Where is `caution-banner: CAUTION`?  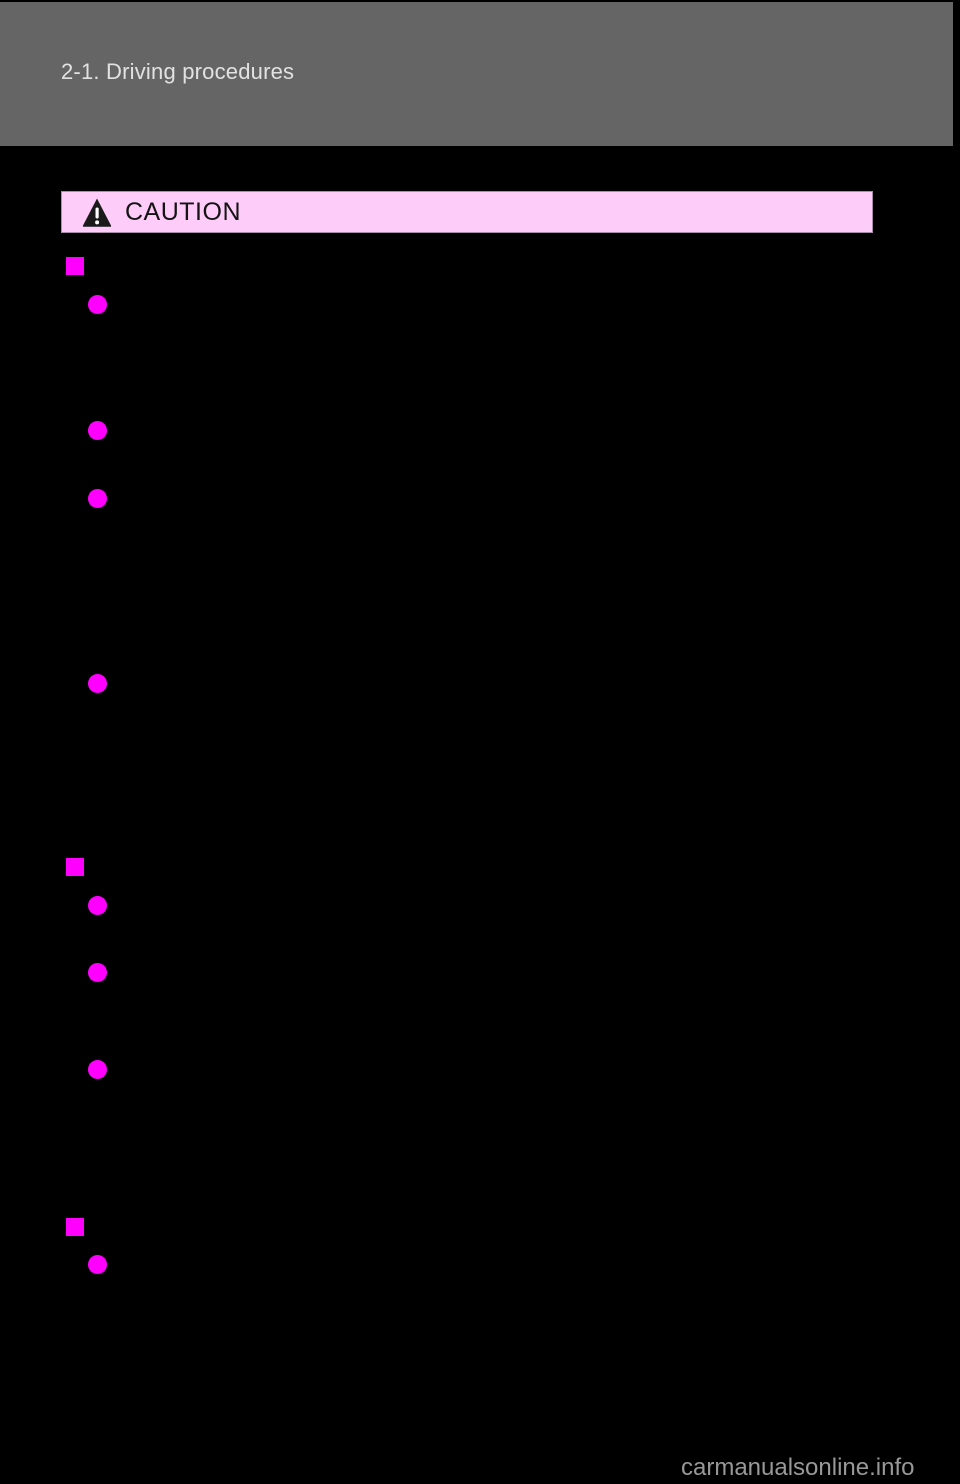
caution-banner: CAUTION is located at coordinates (467, 212).